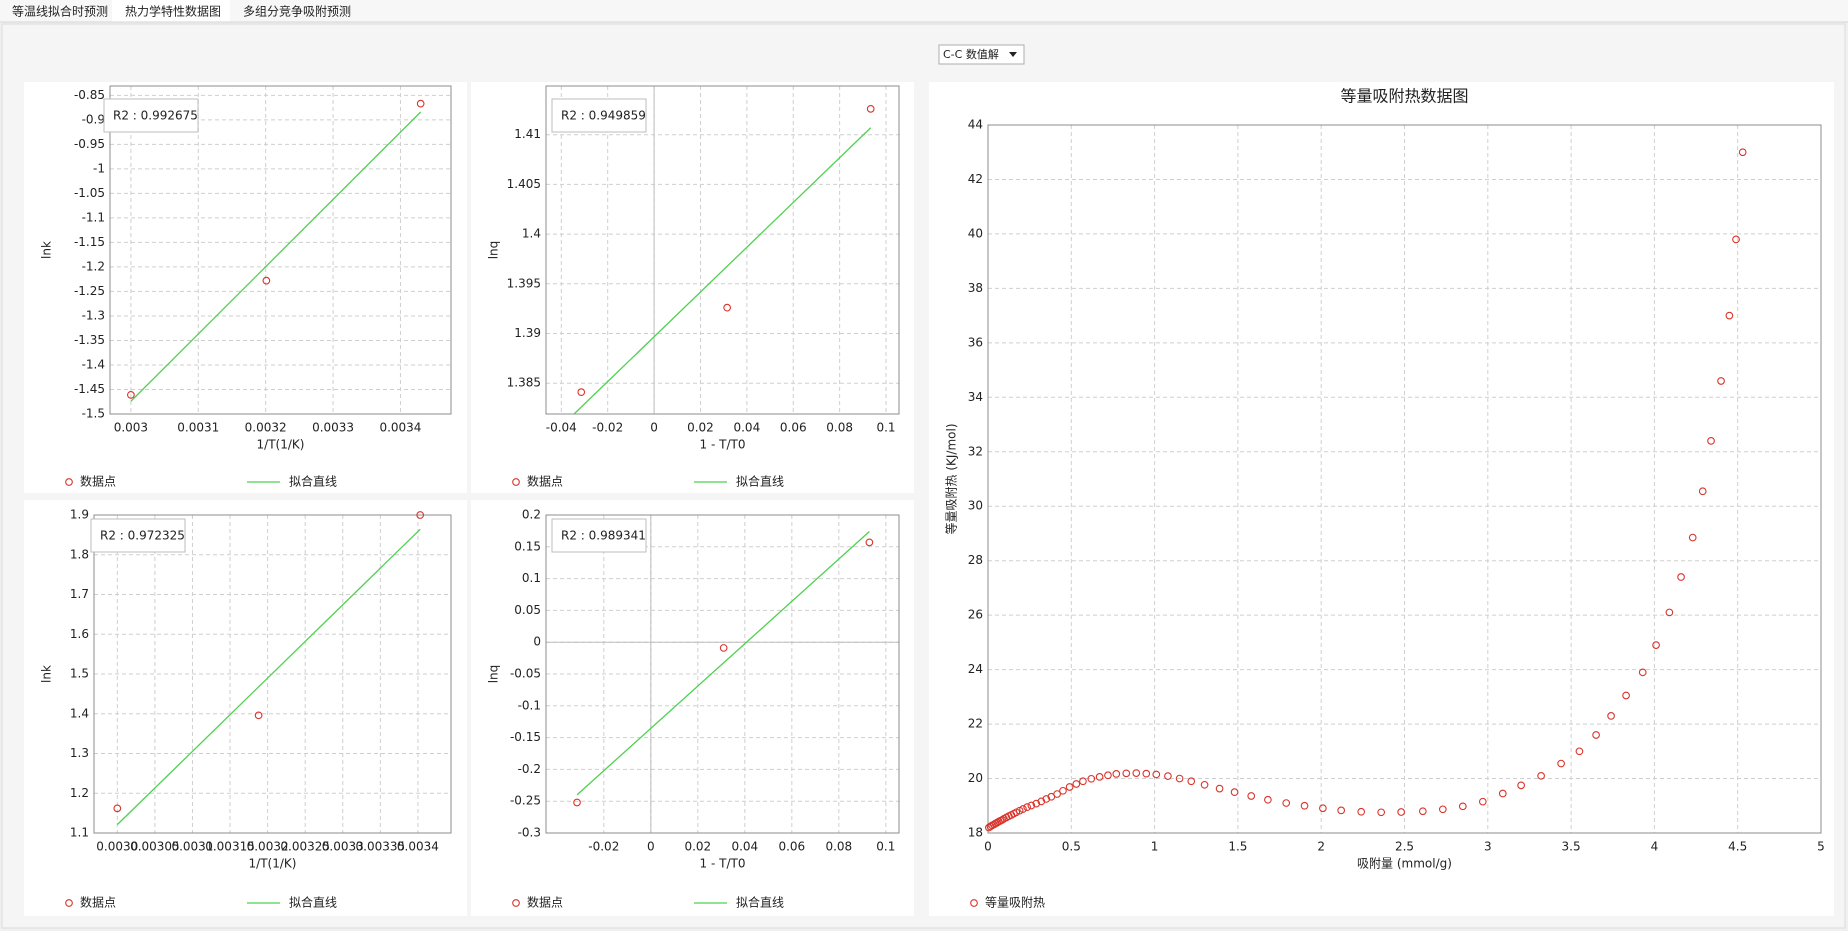 The image size is (1848, 931). What do you see at coordinates (89, 144) in the screenshot?
I see `y-tick-label: -0.95` at bounding box center [89, 144].